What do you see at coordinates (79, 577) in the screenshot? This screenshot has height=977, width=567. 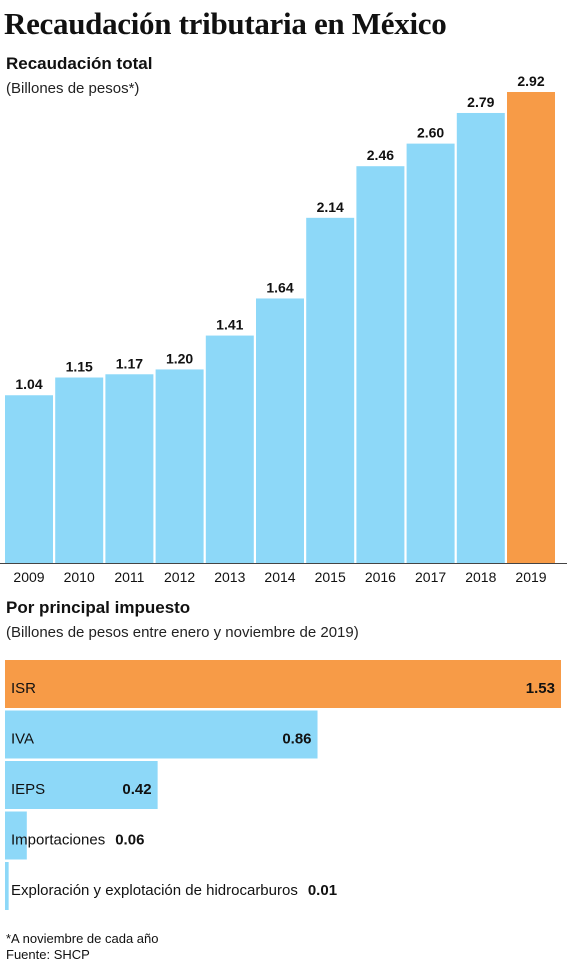 I see `x-tick-label: 2010` at bounding box center [79, 577].